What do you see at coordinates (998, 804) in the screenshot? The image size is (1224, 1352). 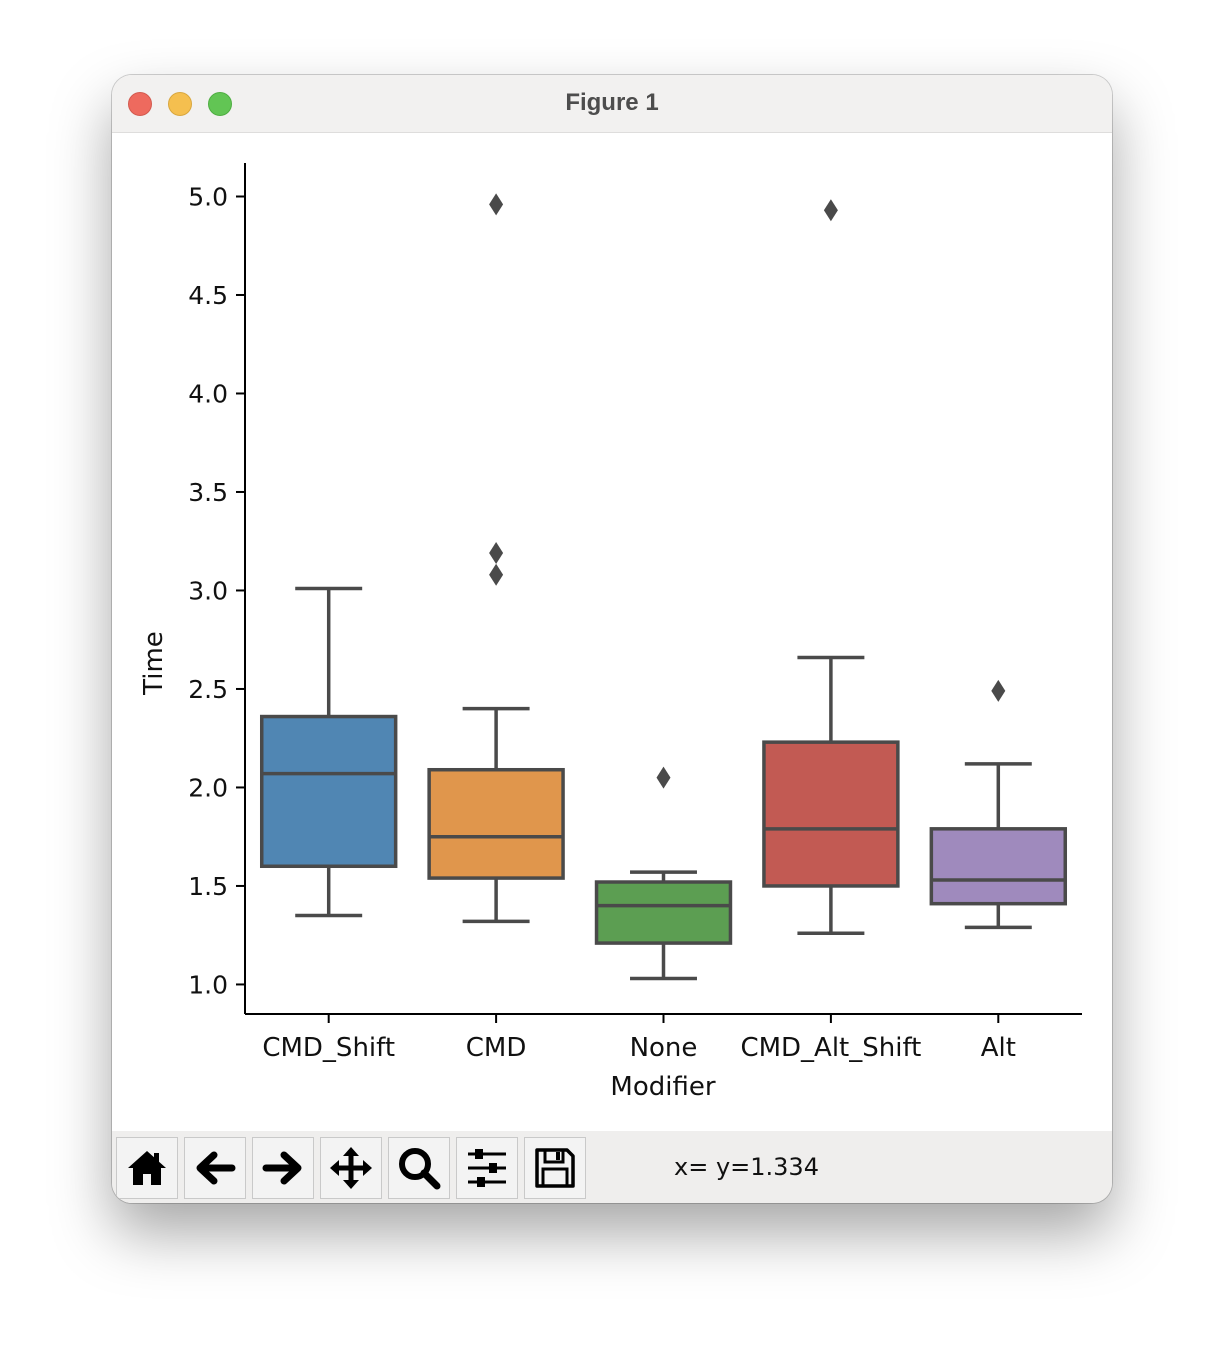 I see `box-alt` at bounding box center [998, 804].